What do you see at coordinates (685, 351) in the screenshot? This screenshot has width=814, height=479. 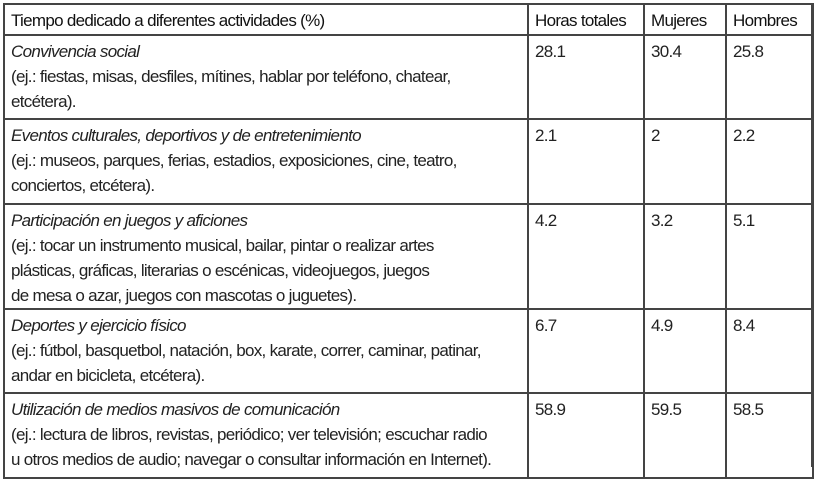 I see `mujeres-cell: 4.9` at bounding box center [685, 351].